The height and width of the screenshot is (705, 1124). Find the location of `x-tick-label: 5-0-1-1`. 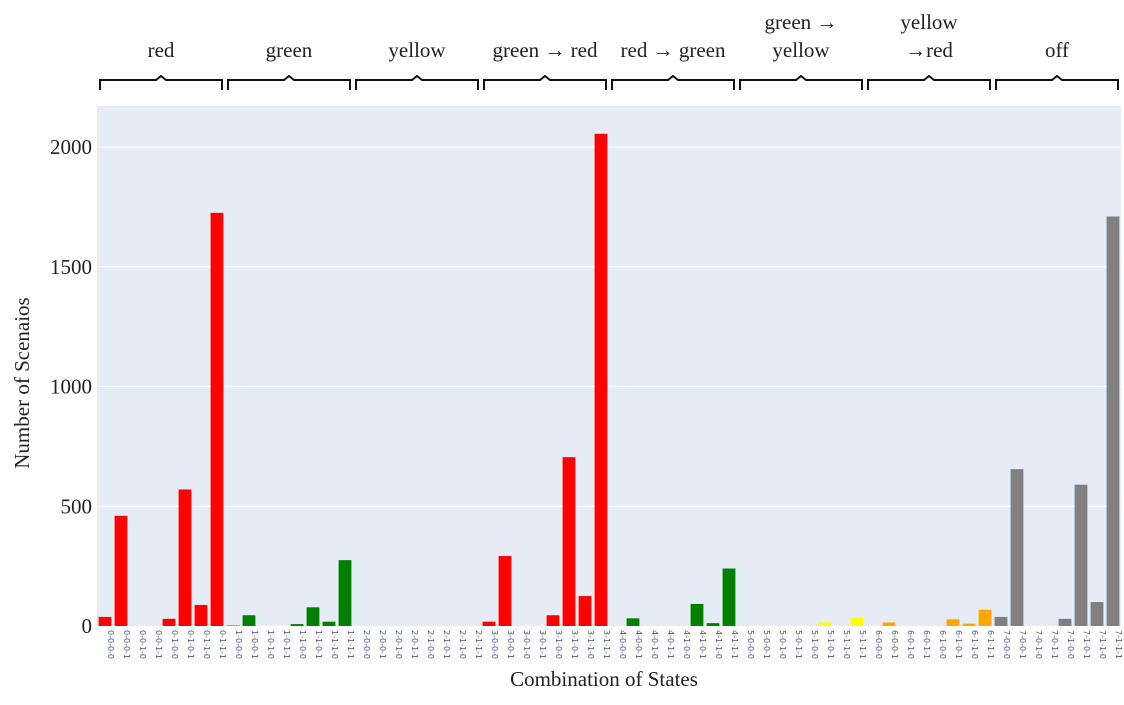

x-tick-label: 5-0-1-1 is located at coordinates (798, 644).